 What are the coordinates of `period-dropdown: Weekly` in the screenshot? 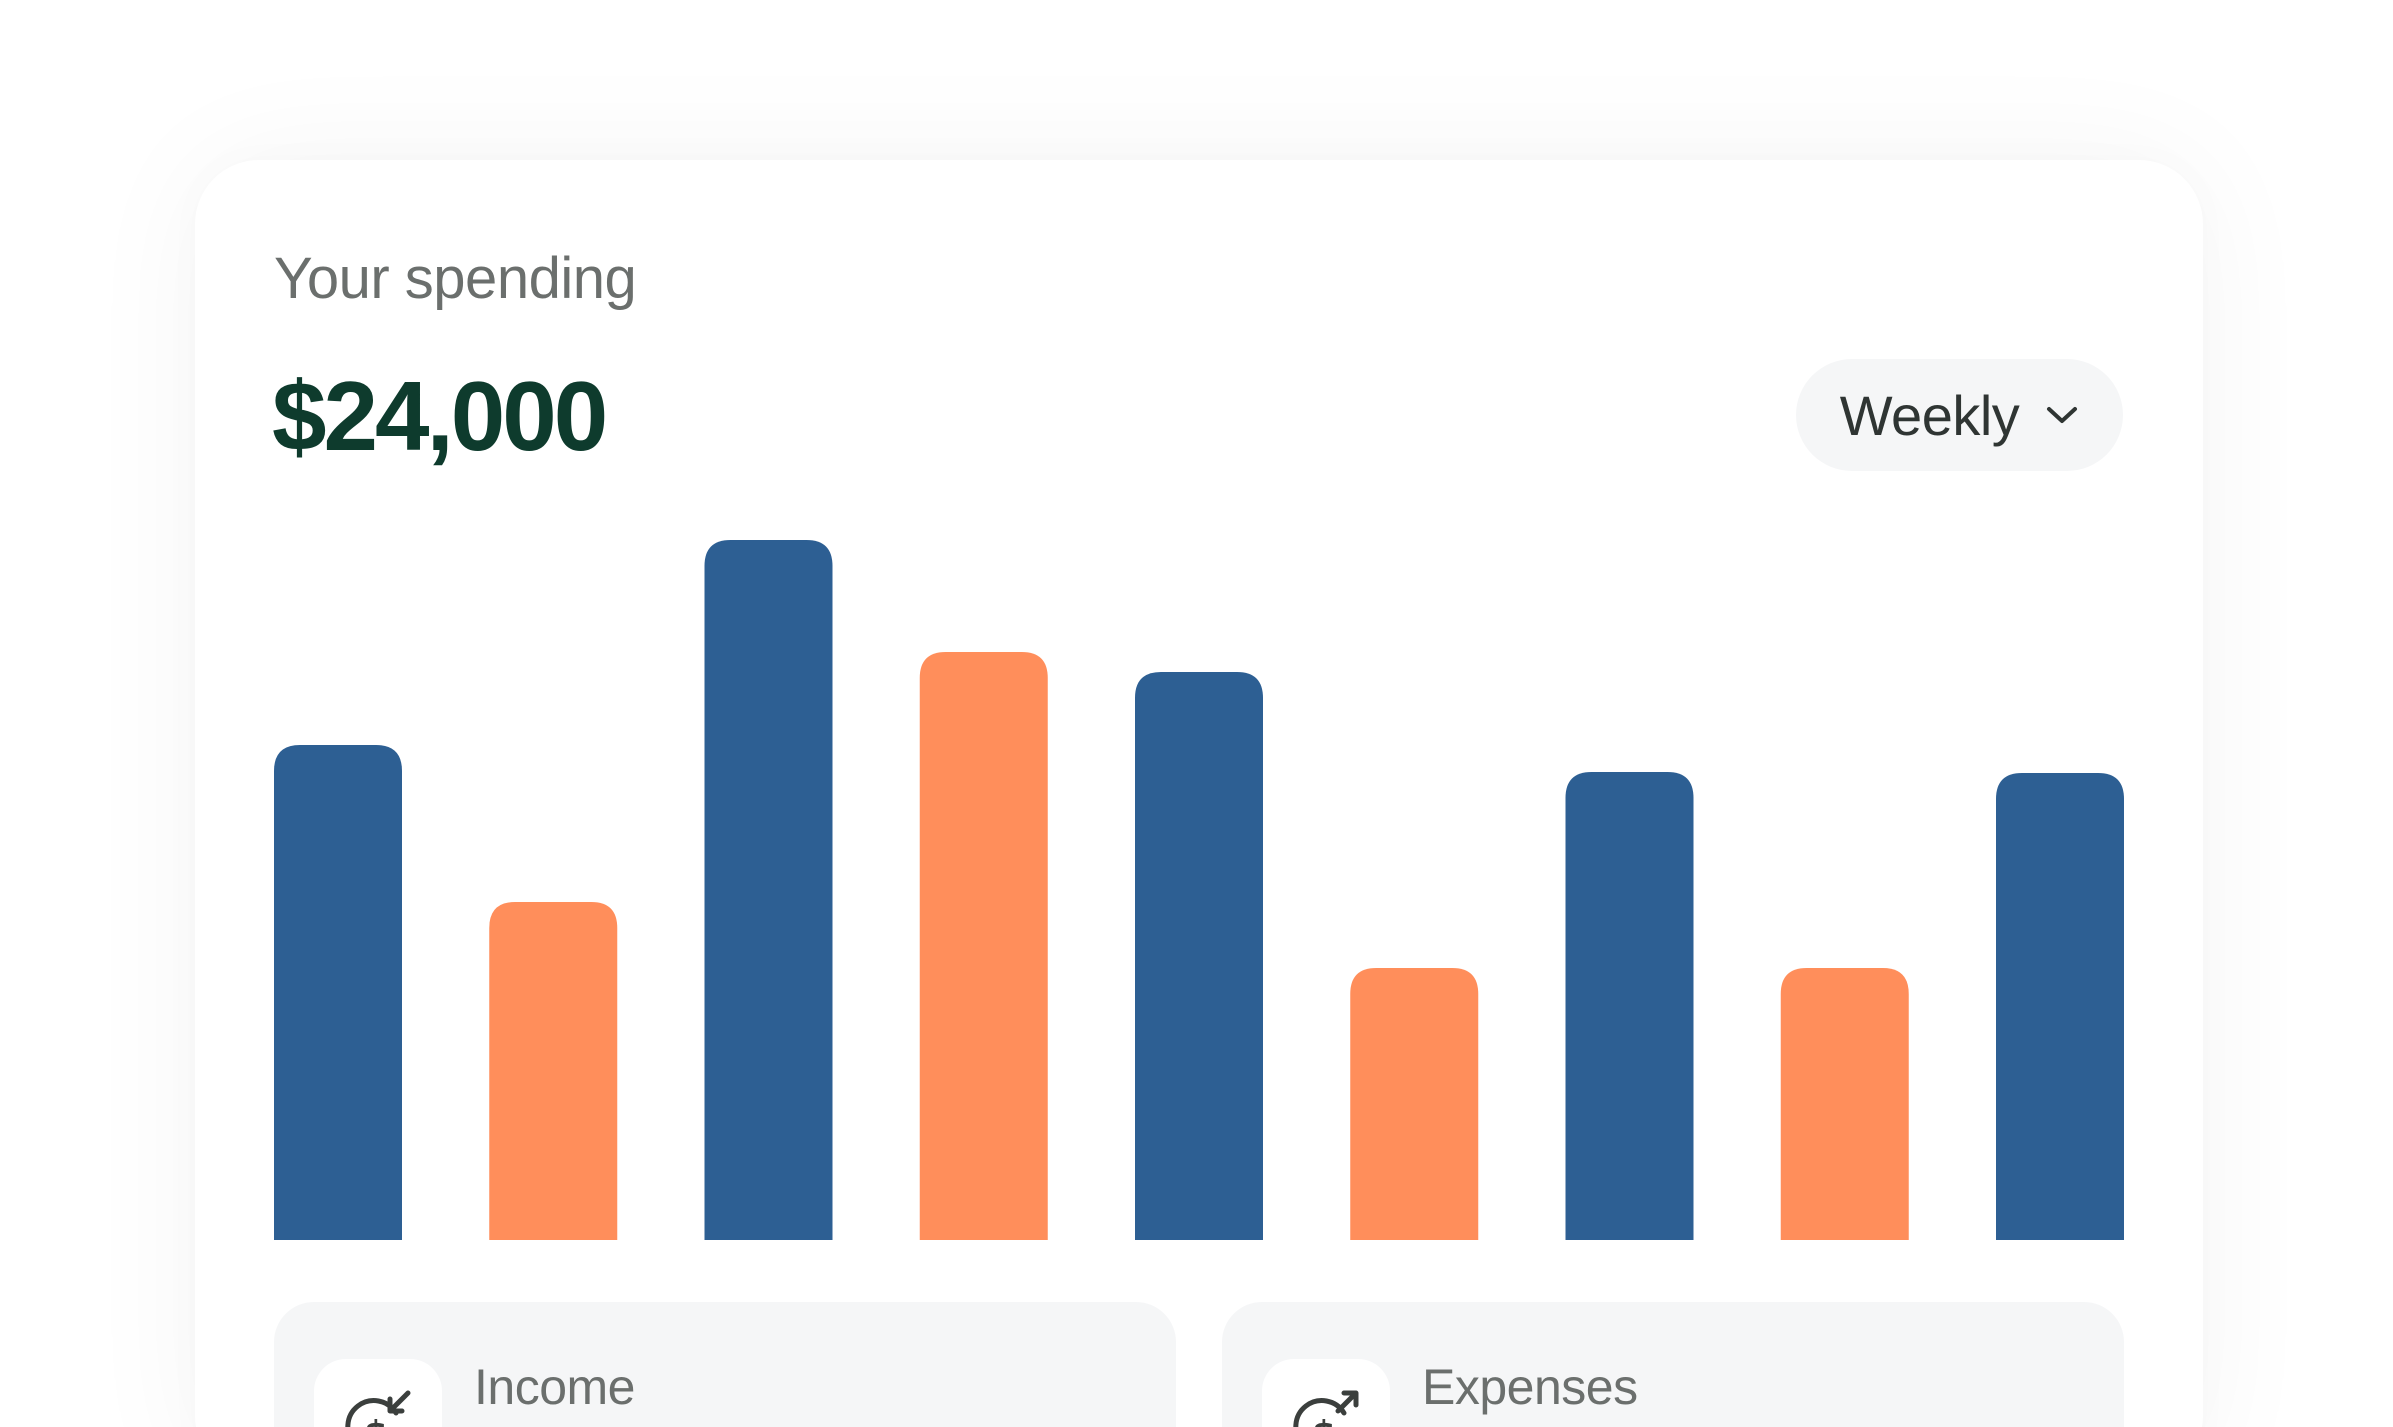 It's located at (1959, 415).